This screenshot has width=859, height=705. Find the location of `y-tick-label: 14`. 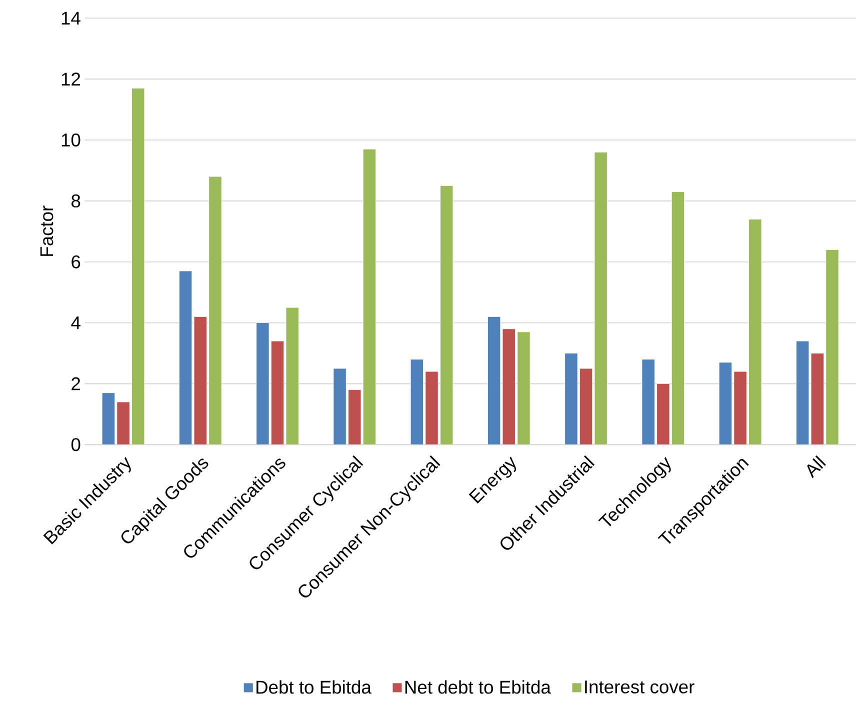

y-tick-label: 14 is located at coordinates (71, 18).